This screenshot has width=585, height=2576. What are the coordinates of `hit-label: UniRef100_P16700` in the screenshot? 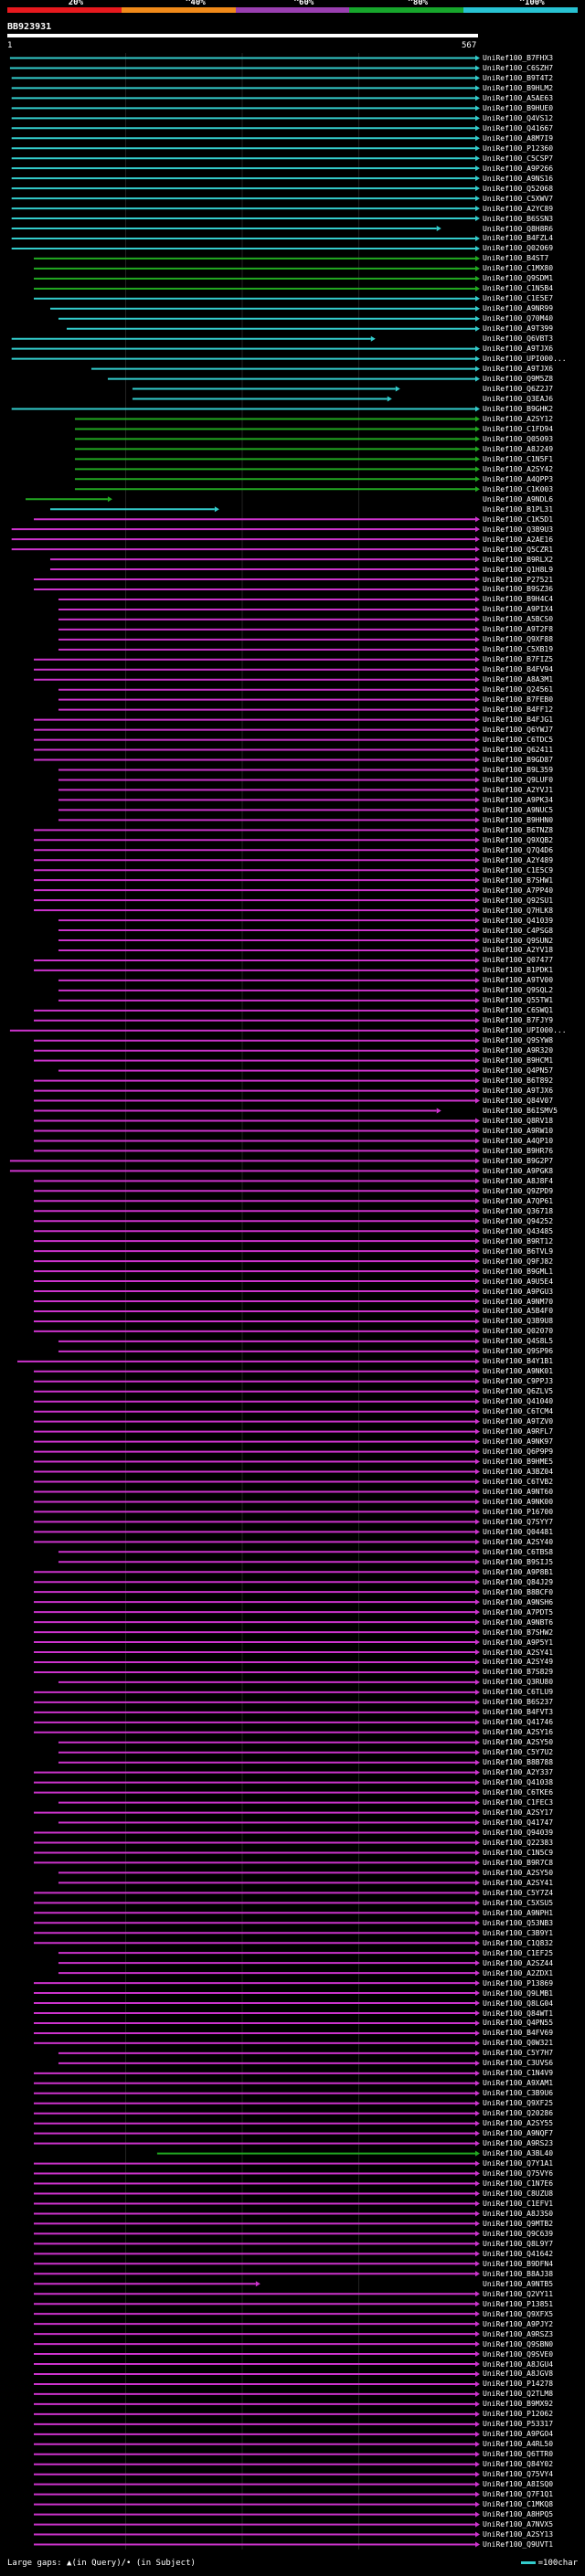 It's located at (518, 1511).